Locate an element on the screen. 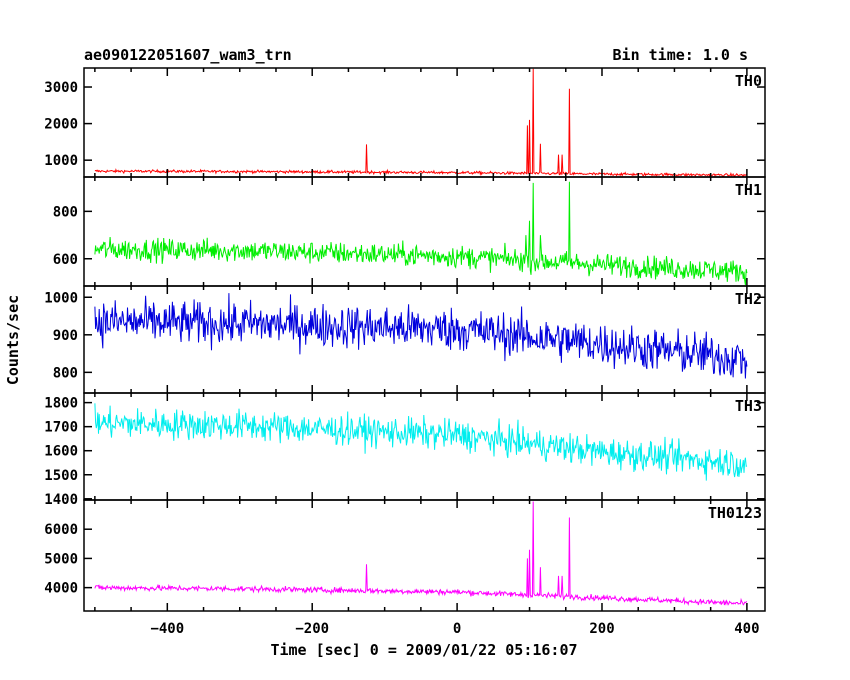  x-tick-label: −400 is located at coordinates (167, 629).